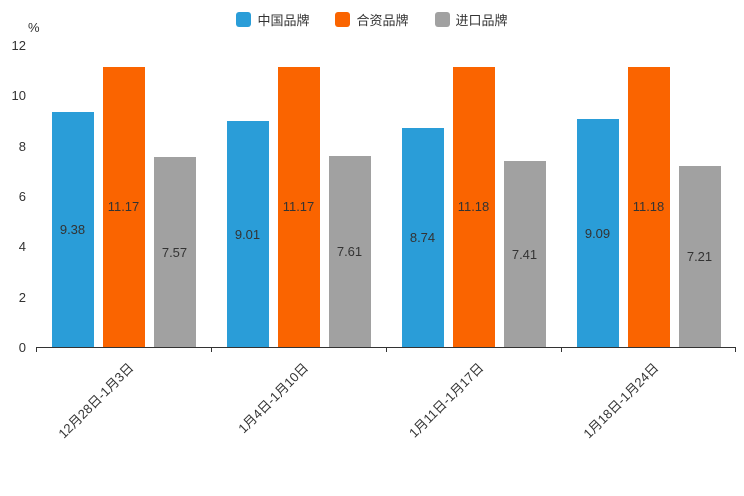 This screenshot has width=744, height=496. What do you see at coordinates (18, 96) in the screenshot?
I see `y-axis-tick-label: 10` at bounding box center [18, 96].